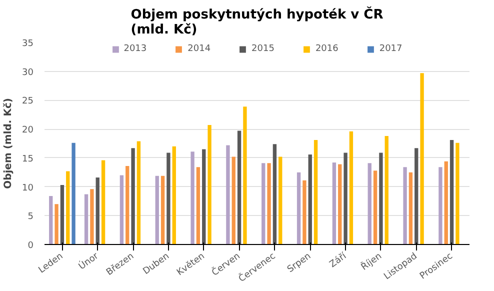 This screenshot has height=291, width=494. What do you see at coordinates (28, 73) in the screenshot?
I see `y-tick-label: 30` at bounding box center [28, 73].